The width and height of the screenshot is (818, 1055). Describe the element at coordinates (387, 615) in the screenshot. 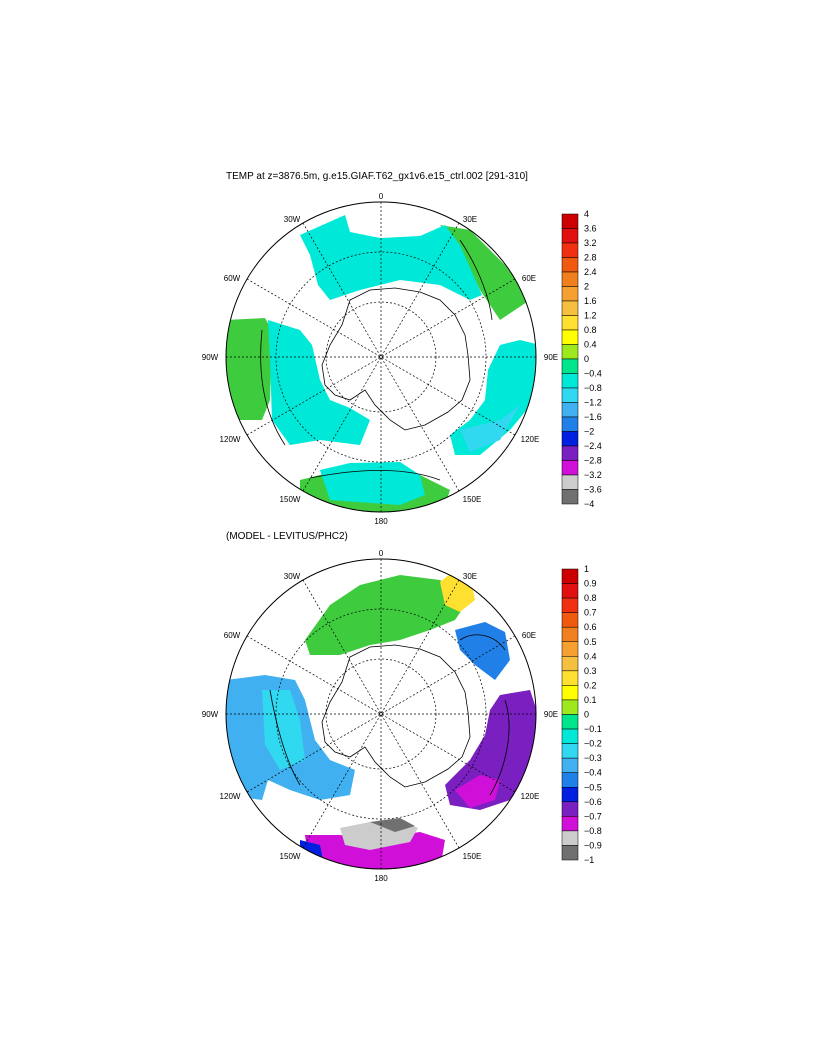

I see `bot-field-green-north` at that location.